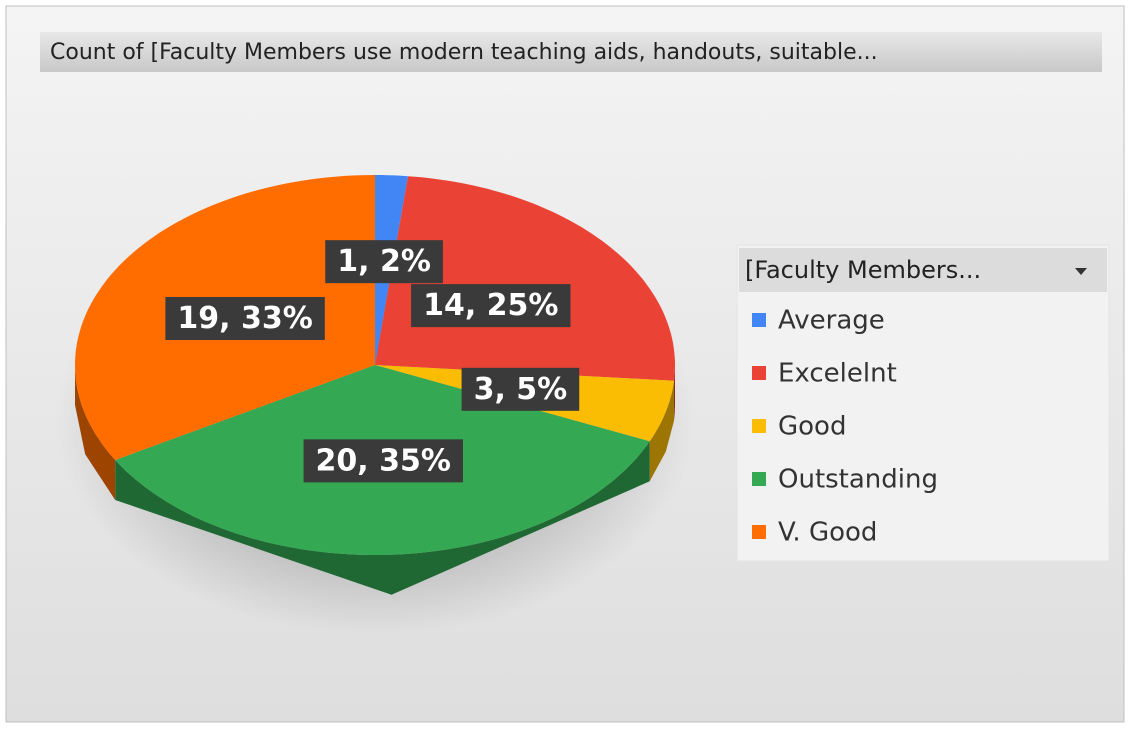 Image resolution: width=1130 pixels, height=729 pixels. I want to click on title-bar, so click(571, 52).